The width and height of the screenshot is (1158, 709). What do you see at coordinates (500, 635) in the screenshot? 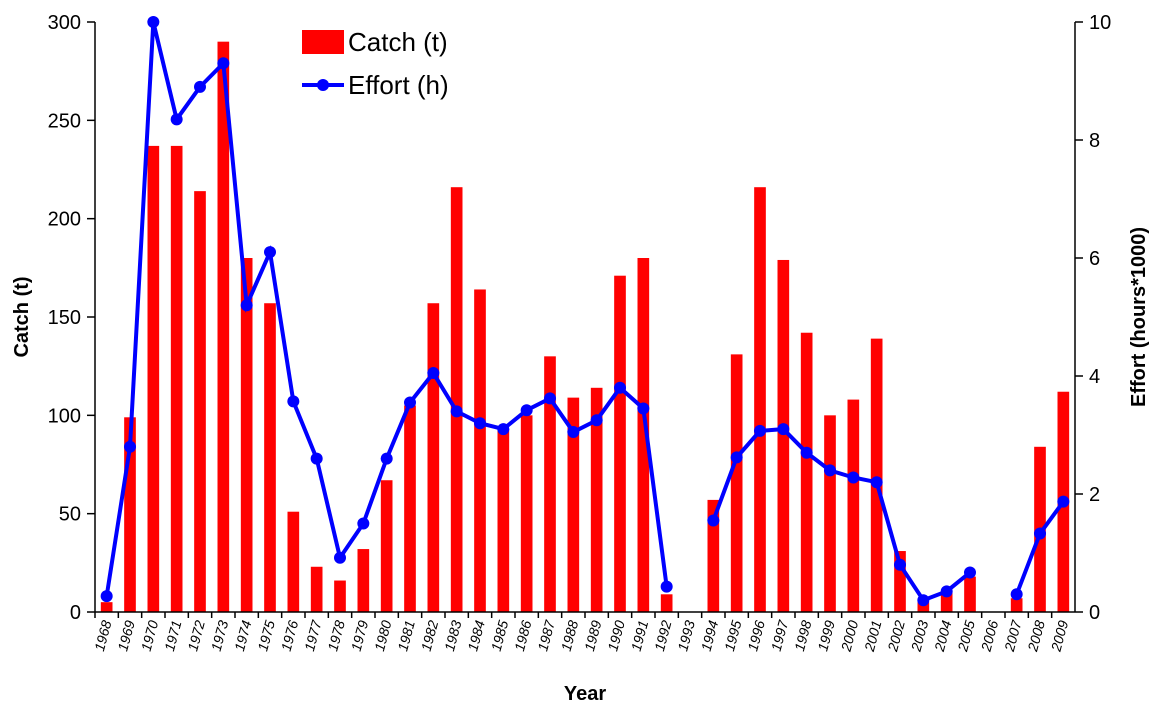
I see `x-tick-label: 1985` at bounding box center [500, 635].